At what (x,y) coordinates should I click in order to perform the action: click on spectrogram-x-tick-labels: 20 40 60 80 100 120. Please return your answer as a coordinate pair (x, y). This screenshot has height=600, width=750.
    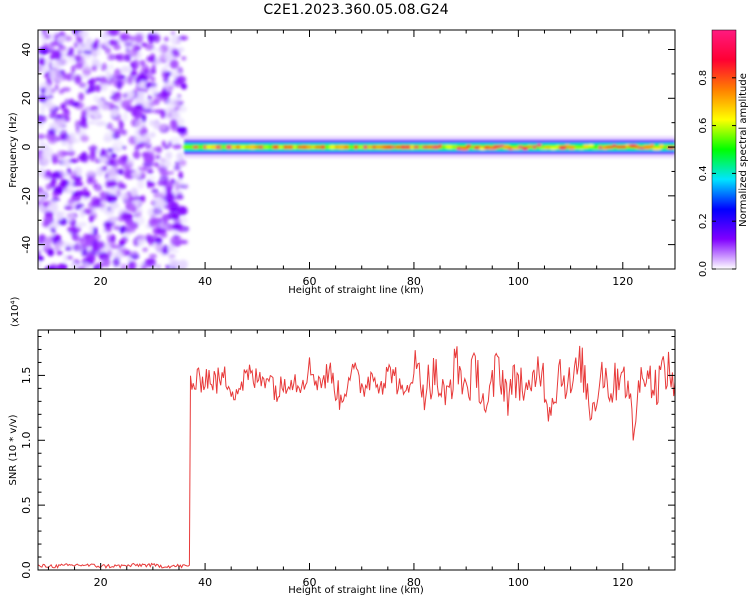
    Looking at the image, I should click on (364, 281).